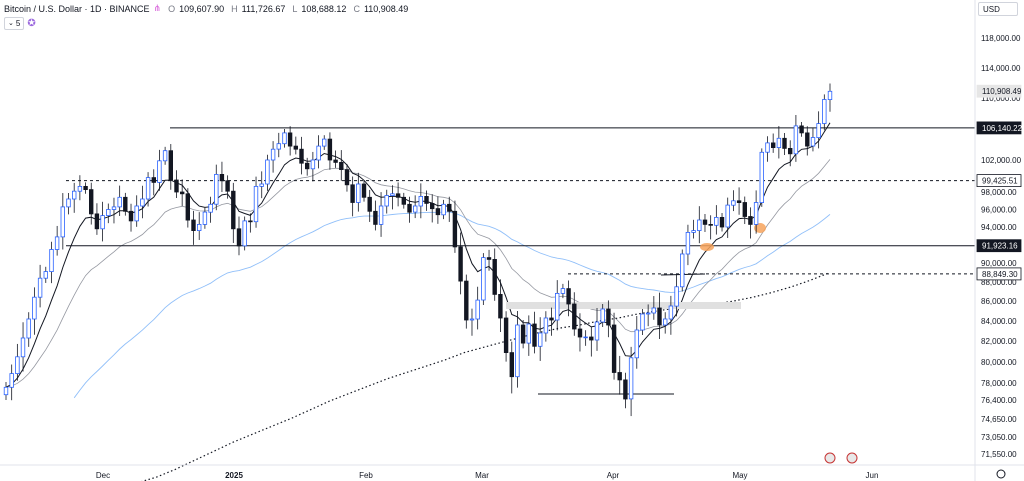 Image resolution: width=1024 pixels, height=481 pixels. Describe the element at coordinates (1001, 98) in the screenshot. I see `price-tick-label: 110,000.00` at that location.